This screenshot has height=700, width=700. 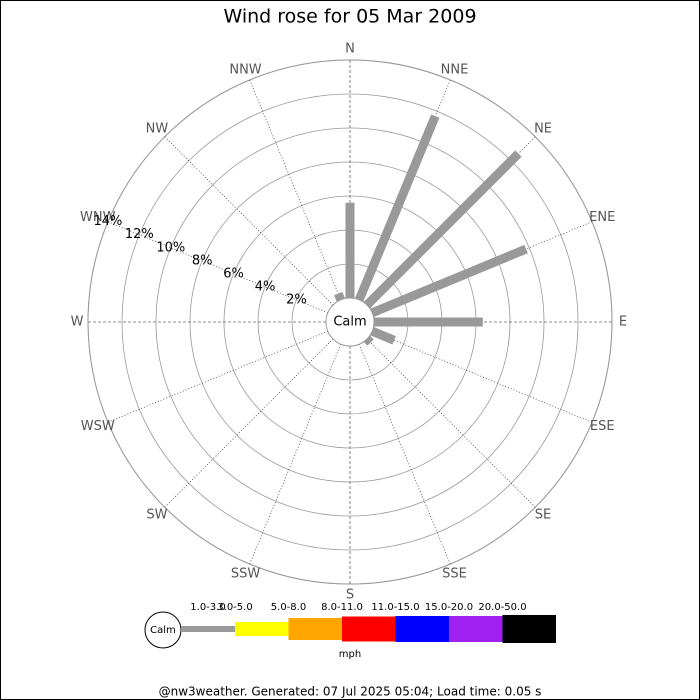 I want to click on direction-label: NNW, so click(x=245, y=69).